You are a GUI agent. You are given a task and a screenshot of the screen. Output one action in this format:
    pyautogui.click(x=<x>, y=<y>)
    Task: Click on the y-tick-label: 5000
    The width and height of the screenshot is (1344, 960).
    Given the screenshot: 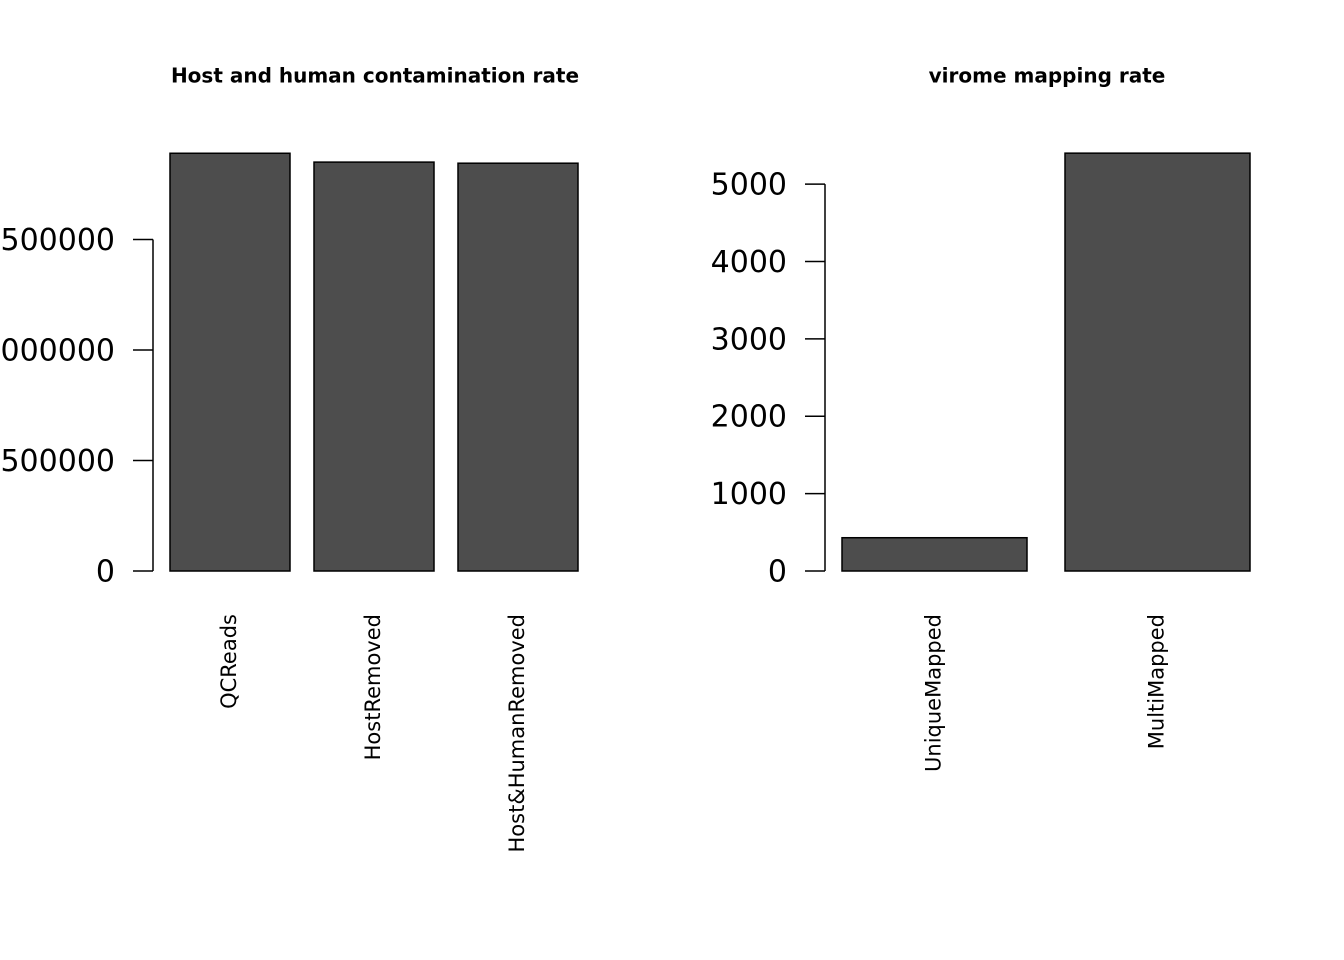 What is the action you would take?
    pyautogui.click(x=749, y=185)
    